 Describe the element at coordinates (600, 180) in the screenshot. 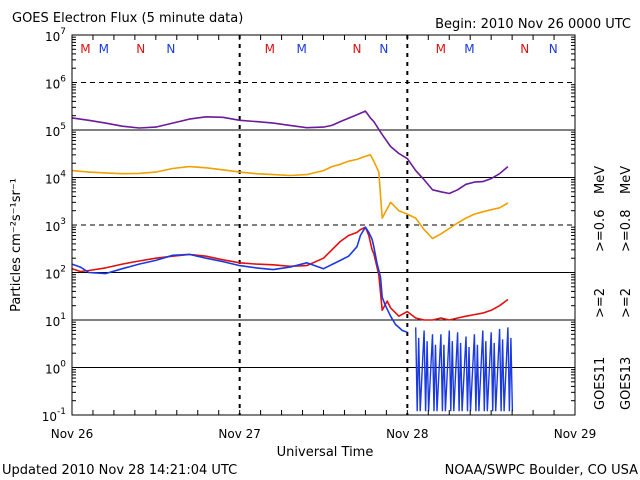

I see `legend-unit-1: MeV` at that location.